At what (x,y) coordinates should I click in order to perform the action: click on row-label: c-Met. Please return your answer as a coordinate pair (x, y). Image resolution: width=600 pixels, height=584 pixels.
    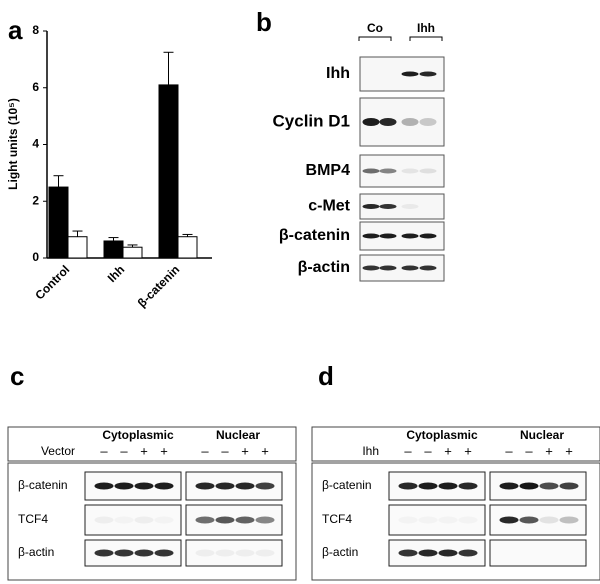
    Looking at the image, I should click on (329, 206).